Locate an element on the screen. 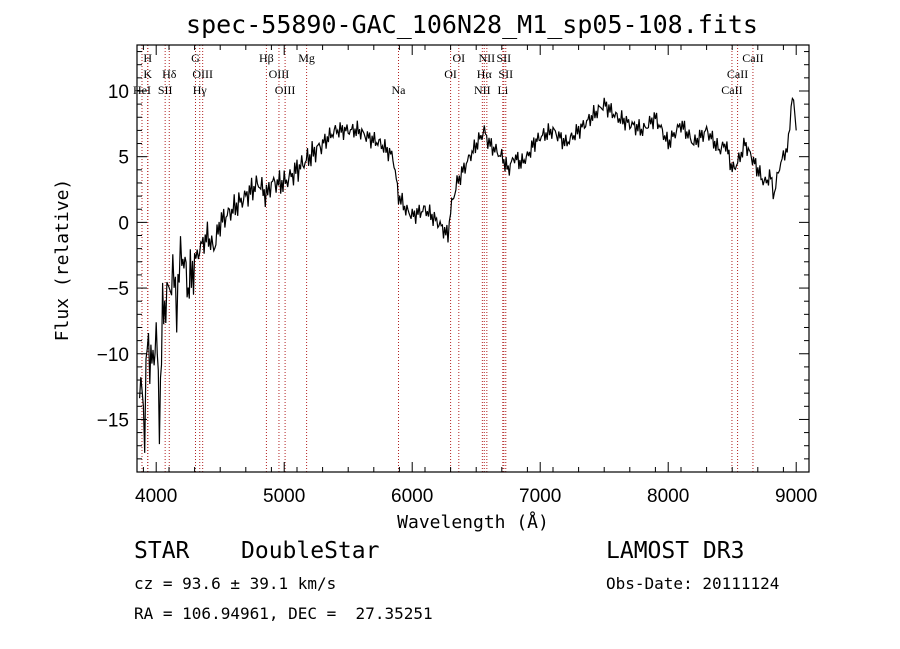  ra-dec-coordinates: RA = 106.94961, DEC = 27.35251 is located at coordinates (283, 613).